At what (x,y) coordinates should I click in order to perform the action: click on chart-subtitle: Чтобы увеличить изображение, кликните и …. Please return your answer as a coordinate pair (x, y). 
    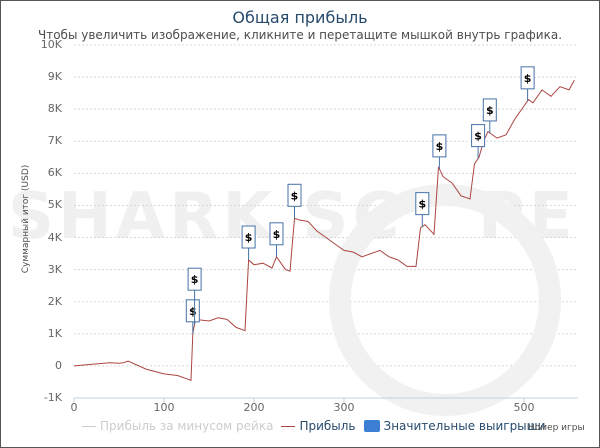
    Looking at the image, I should click on (300, 35).